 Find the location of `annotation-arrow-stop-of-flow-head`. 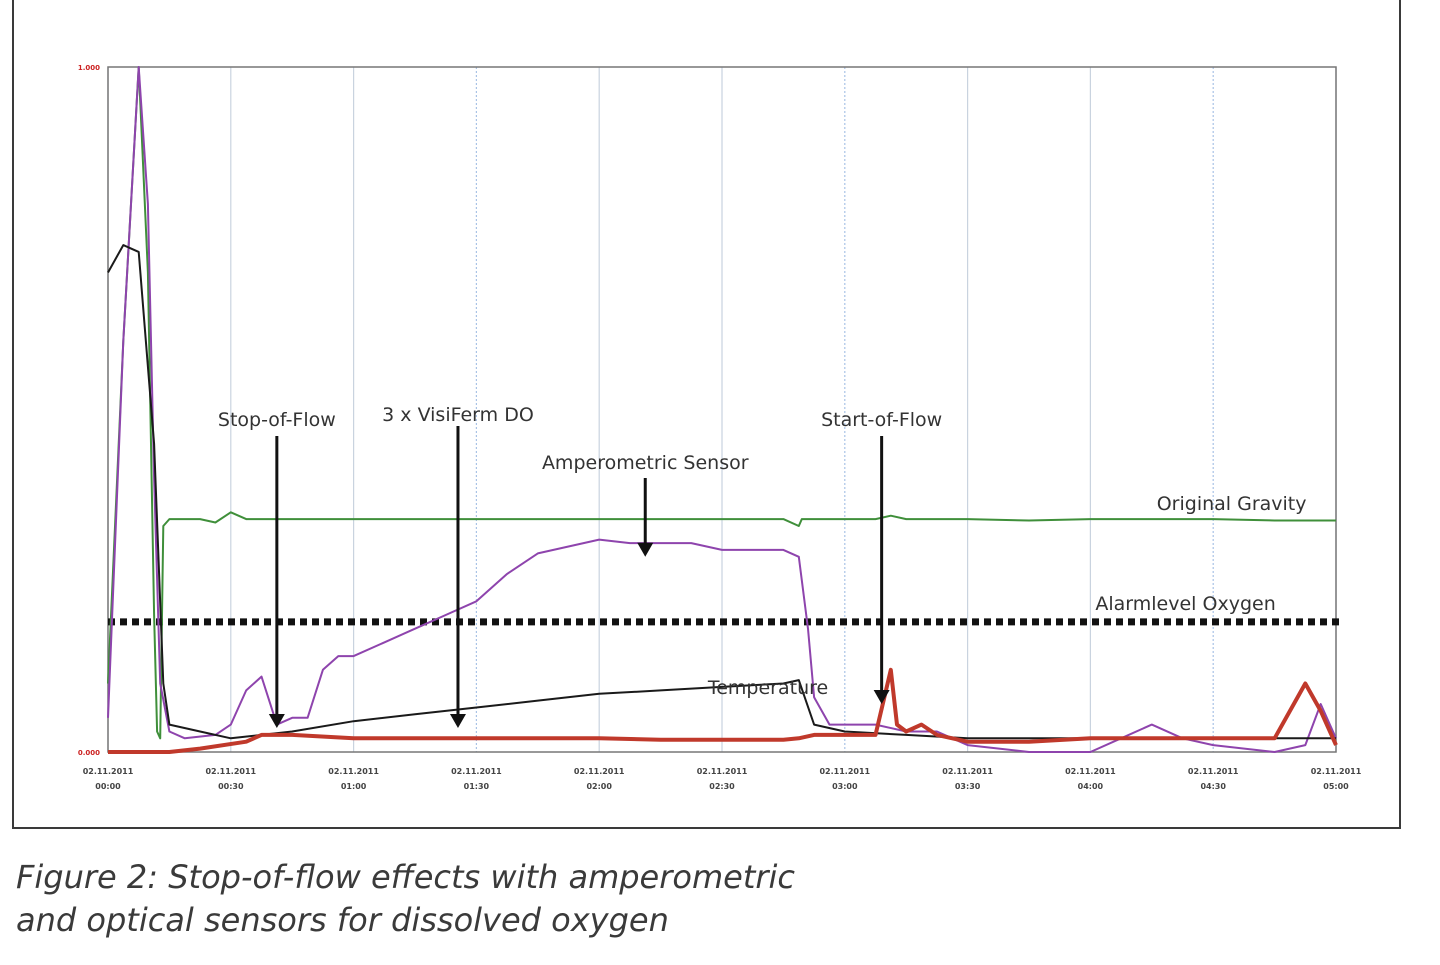

annotation-arrow-stop-of-flow-head is located at coordinates (276, 721).